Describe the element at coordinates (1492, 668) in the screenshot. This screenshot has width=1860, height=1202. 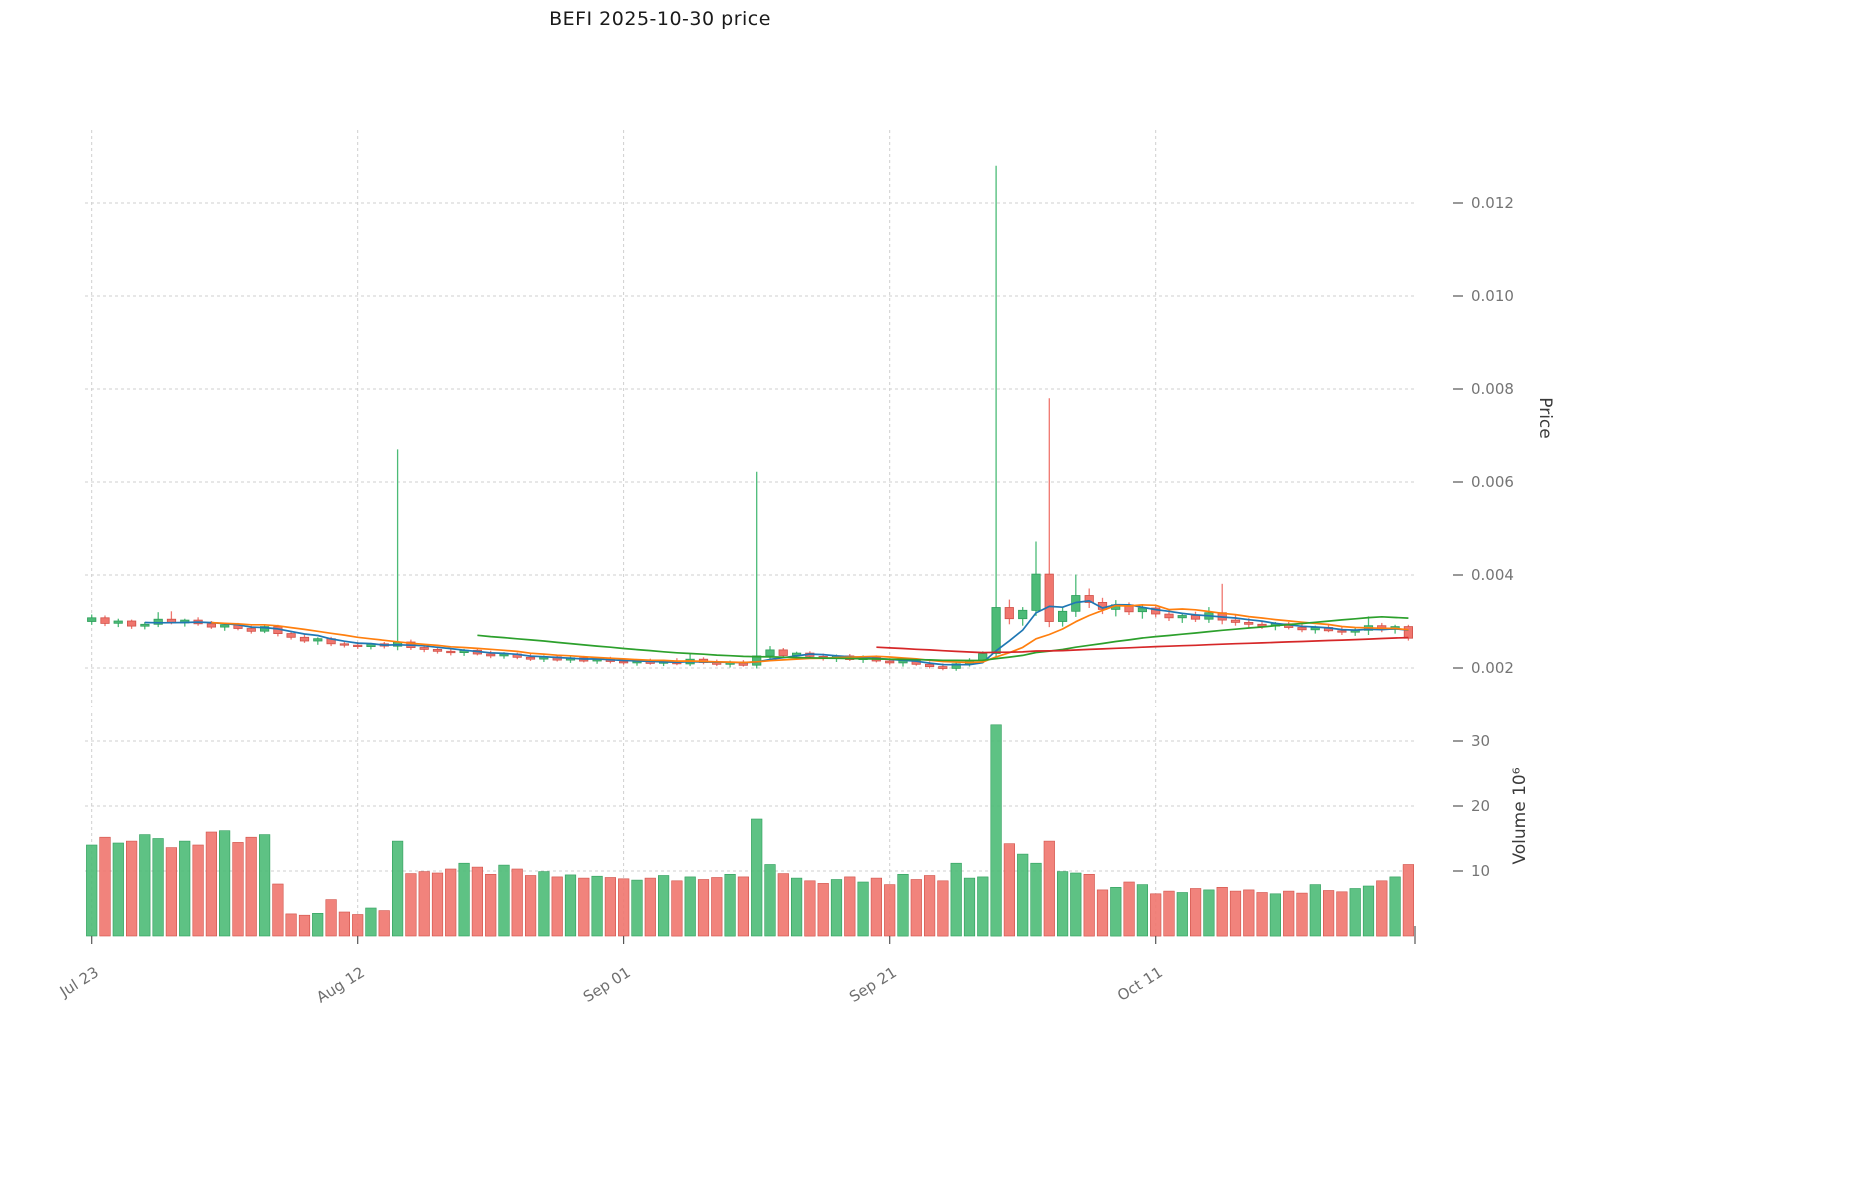
I see `svg-text: 0.002` at that location.